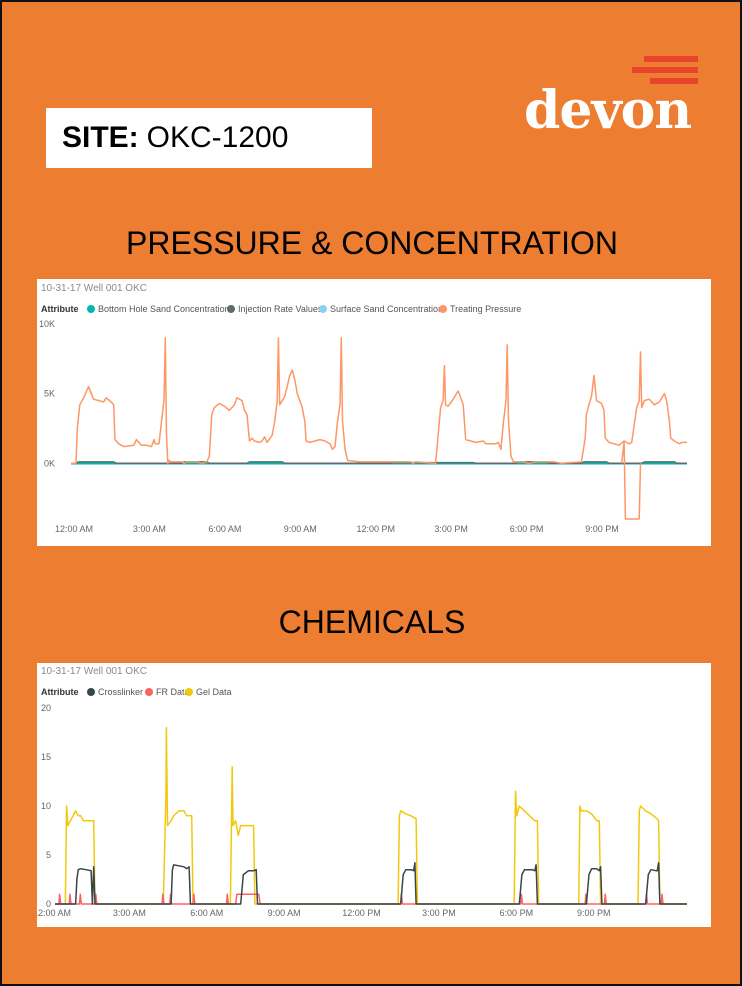 The height and width of the screenshot is (986, 742). Describe the element at coordinates (217, 137) in the screenshot. I see `site-value: OKC-1200` at that location.